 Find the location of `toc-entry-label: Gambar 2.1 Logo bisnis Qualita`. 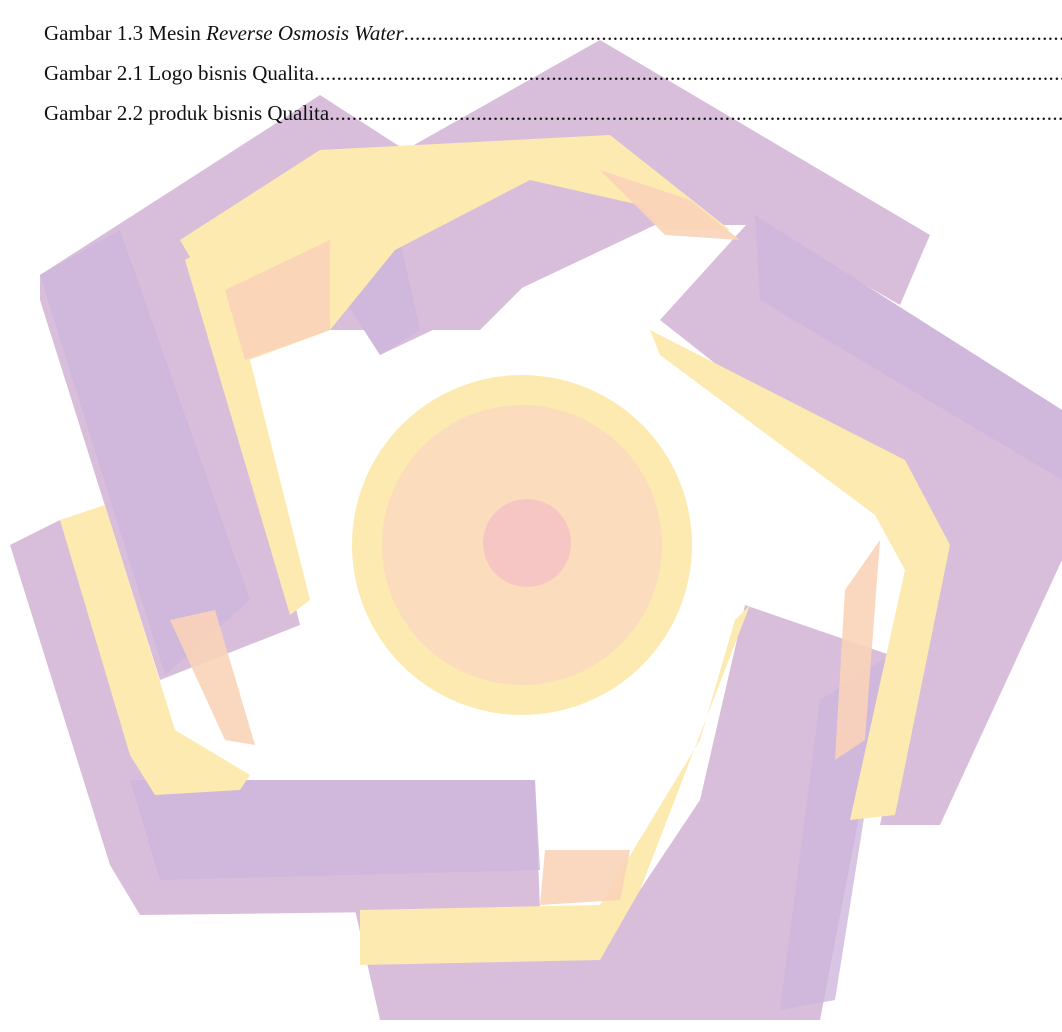

toc-entry-label: Gambar 2.1 Logo bisnis Qualita is located at coordinates (179, 73).